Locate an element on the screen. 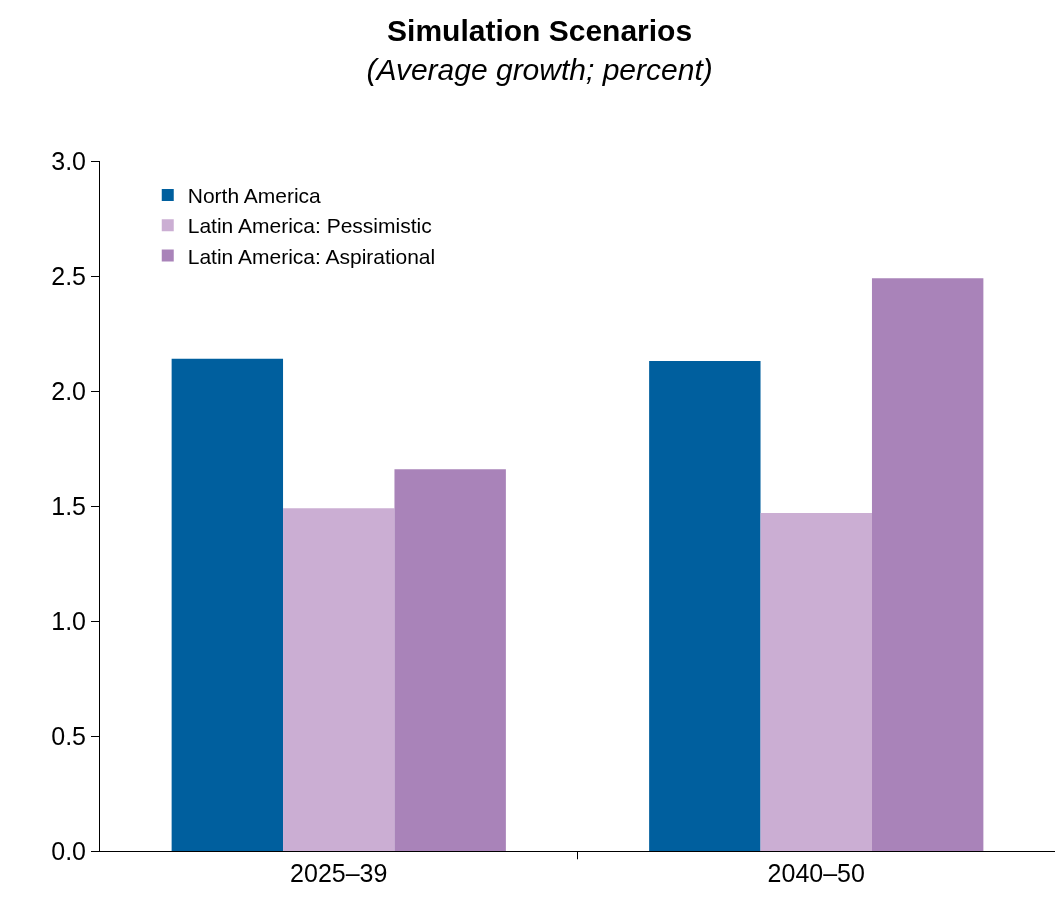 Image resolution: width=1058 pixels, height=906 pixels. y-tick-label: 3.0 is located at coordinates (68, 160).